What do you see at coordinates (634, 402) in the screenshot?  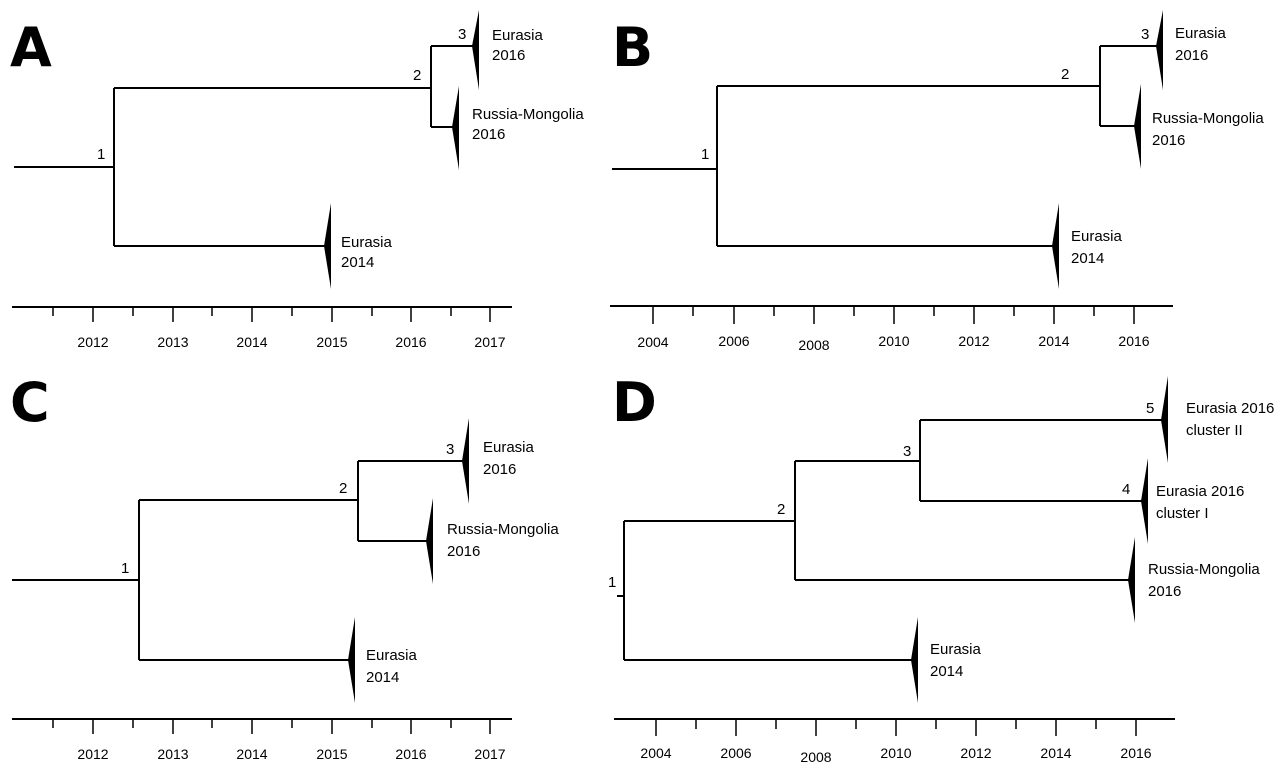 I see `panel-letter: D` at bounding box center [634, 402].